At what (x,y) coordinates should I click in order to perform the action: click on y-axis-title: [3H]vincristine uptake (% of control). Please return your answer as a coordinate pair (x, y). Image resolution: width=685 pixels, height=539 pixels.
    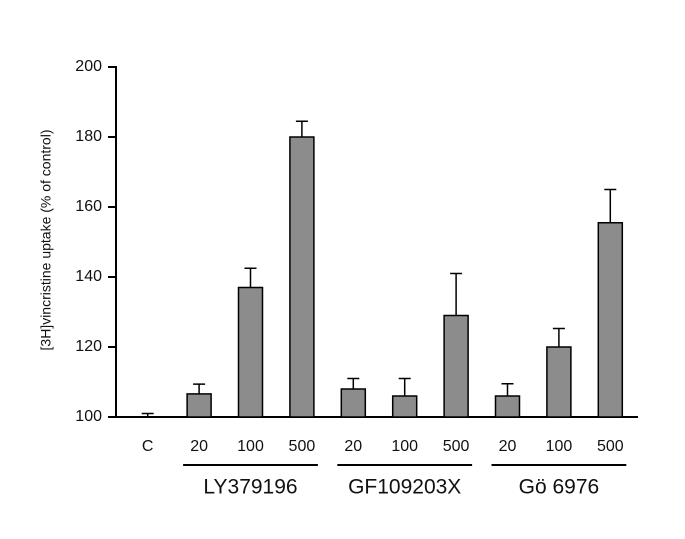
    Looking at the image, I should click on (46, 240).